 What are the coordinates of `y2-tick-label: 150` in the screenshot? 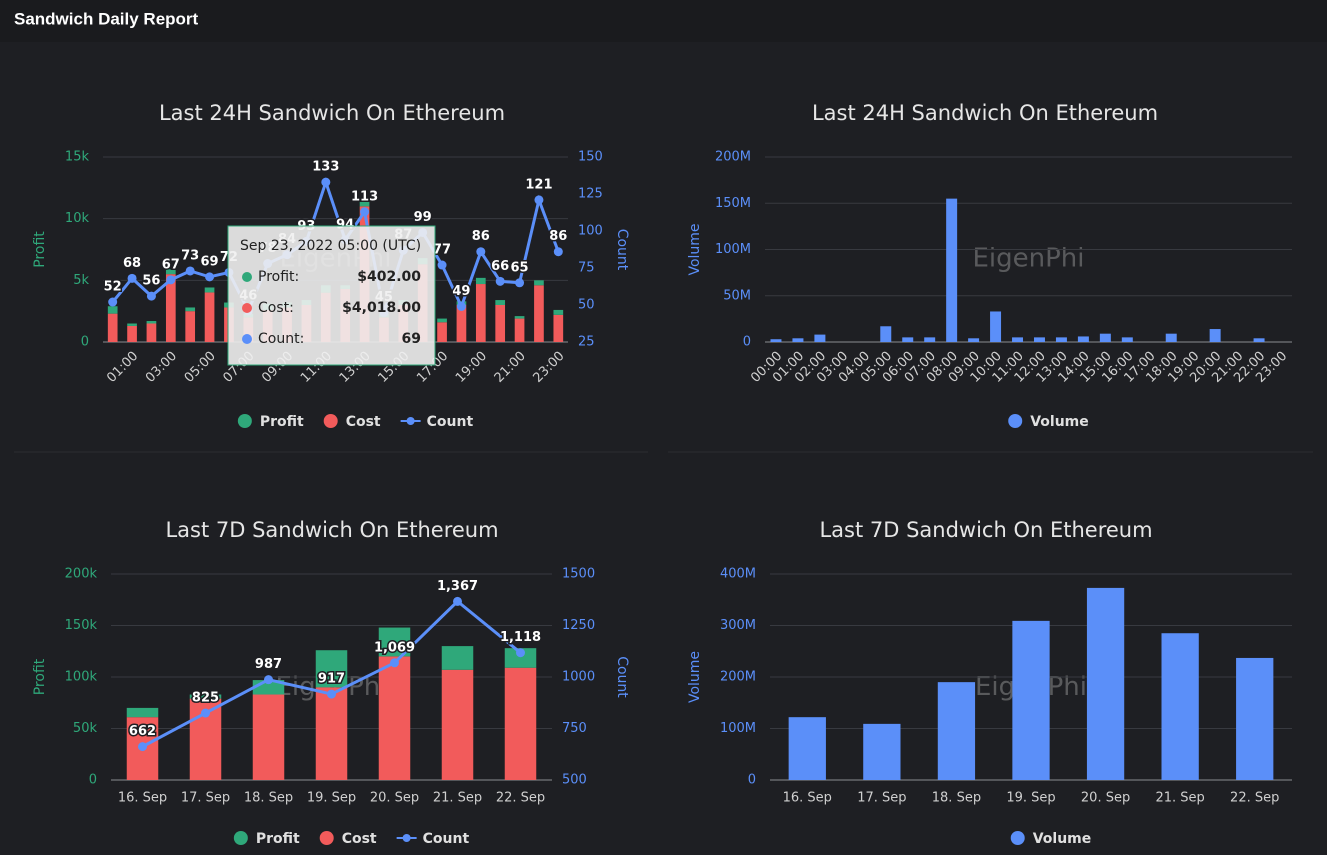 It's located at (590, 157).